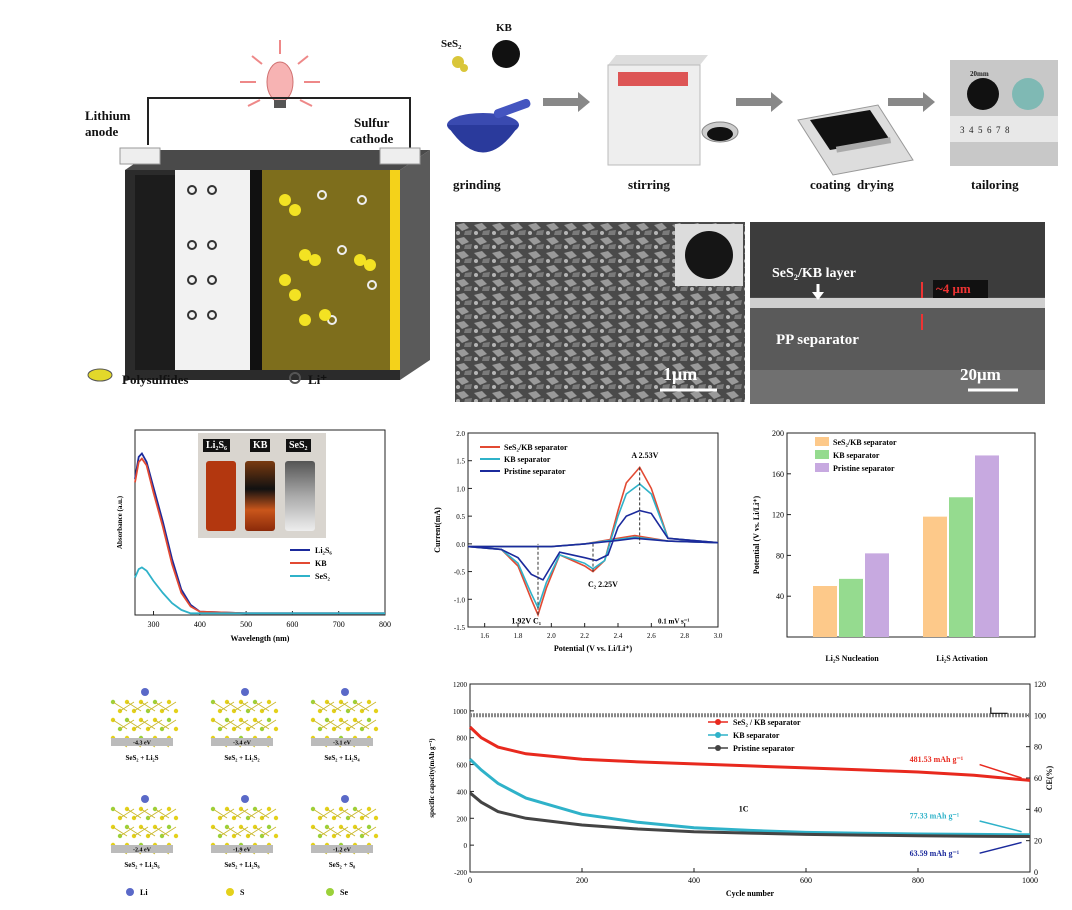 The width and height of the screenshot is (1072, 910). Describe the element at coordinates (980, 374) in the screenshot. I see `cross-scale: 20μm` at that location.